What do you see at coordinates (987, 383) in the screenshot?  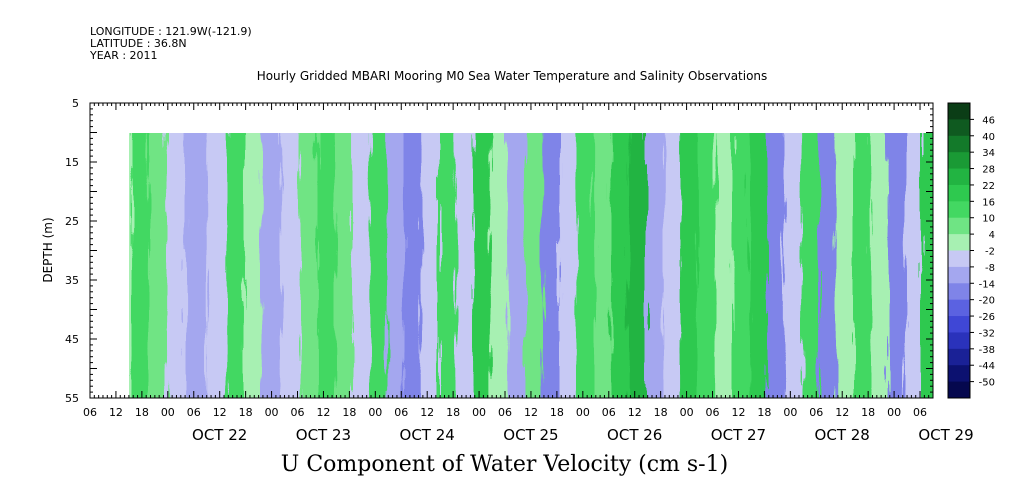 I see `colorbar-label: -50` at bounding box center [987, 383].